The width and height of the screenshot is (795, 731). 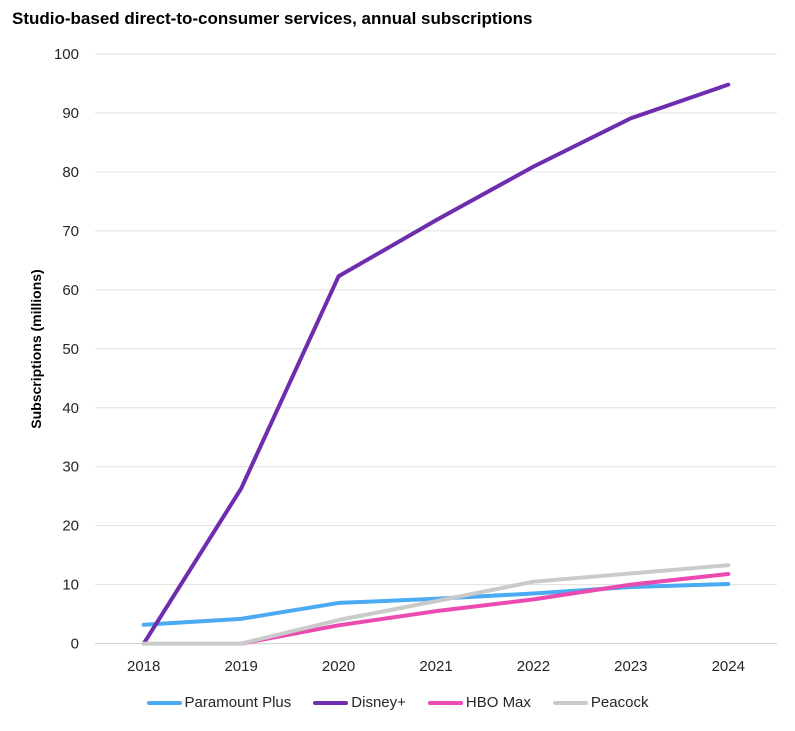 What do you see at coordinates (498, 702) in the screenshot?
I see `legend-label: HBO Max` at bounding box center [498, 702].